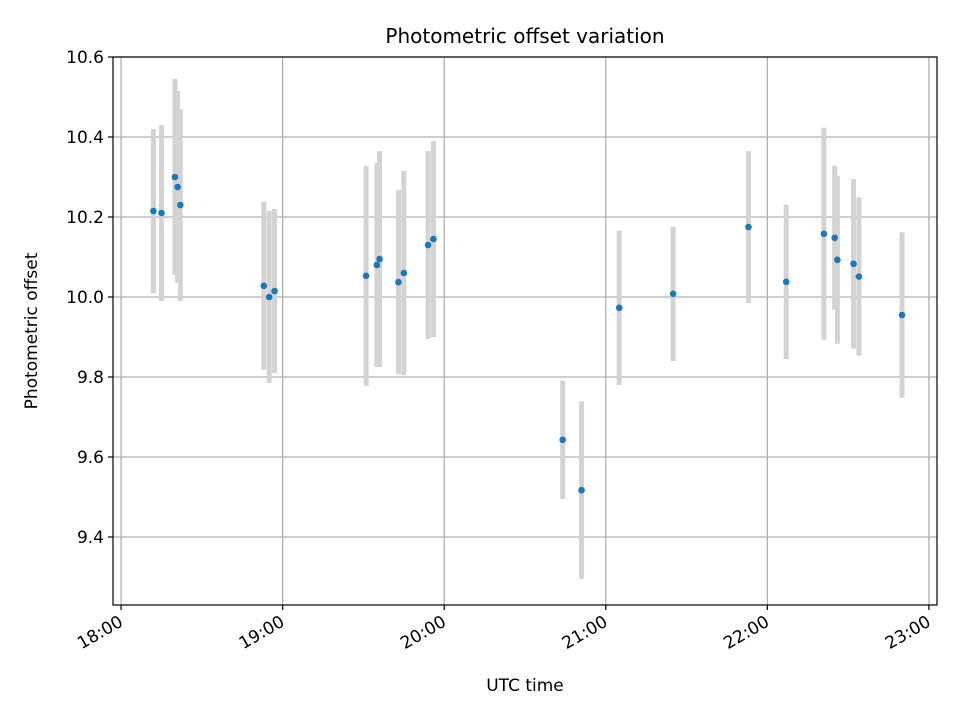  Describe the element at coordinates (525, 686) in the screenshot. I see `x-axis-title: UTC time` at that location.